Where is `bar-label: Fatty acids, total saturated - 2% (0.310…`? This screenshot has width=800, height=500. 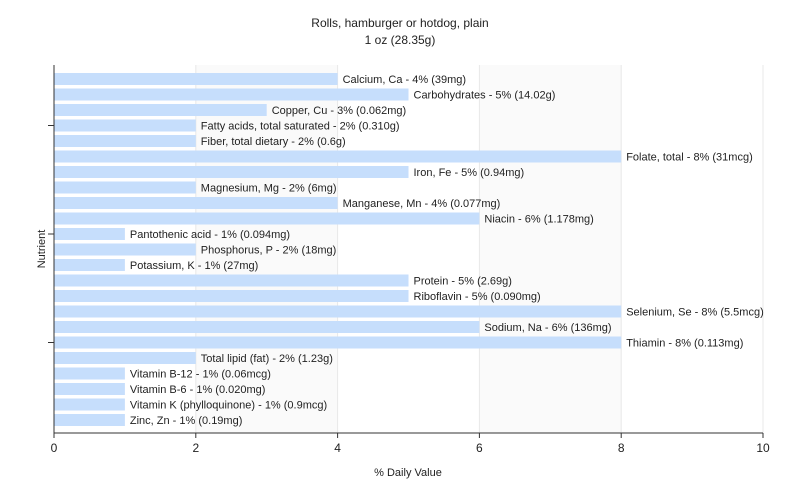 bar-label: Fatty acids, total saturated - 2% (0.310… is located at coordinates (300, 127).